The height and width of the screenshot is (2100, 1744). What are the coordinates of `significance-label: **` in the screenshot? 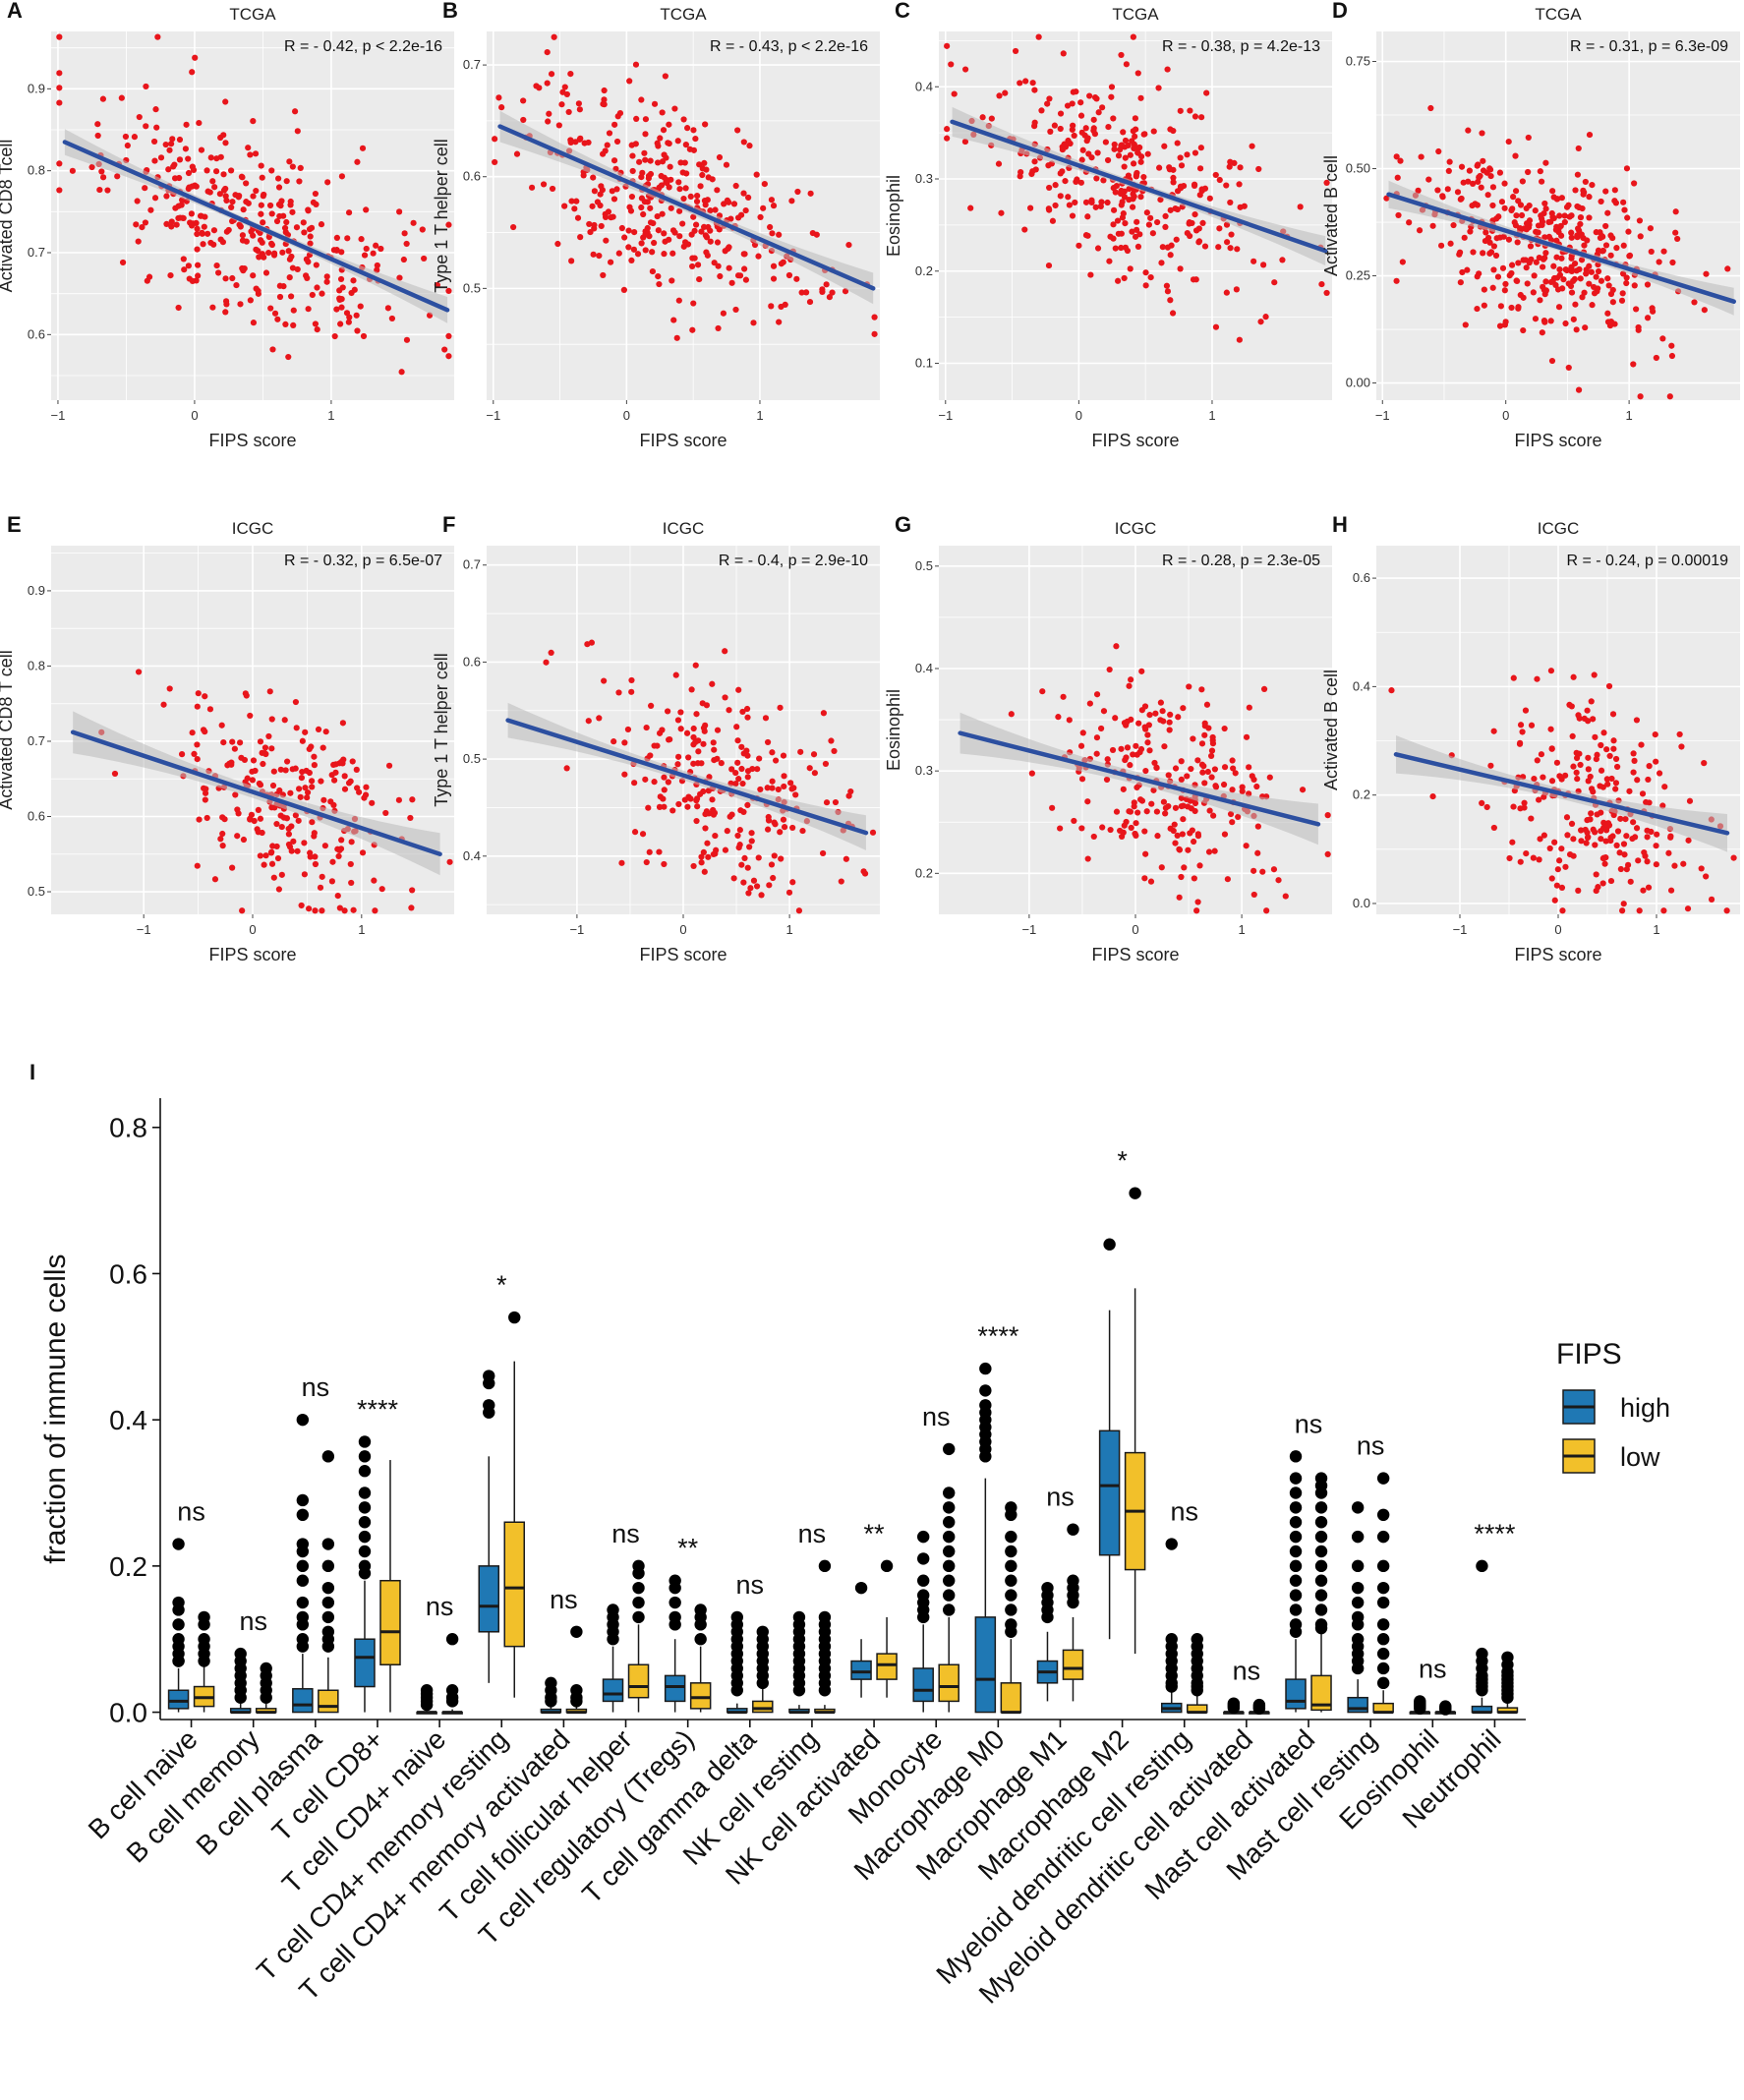 It's located at (875, 1533).